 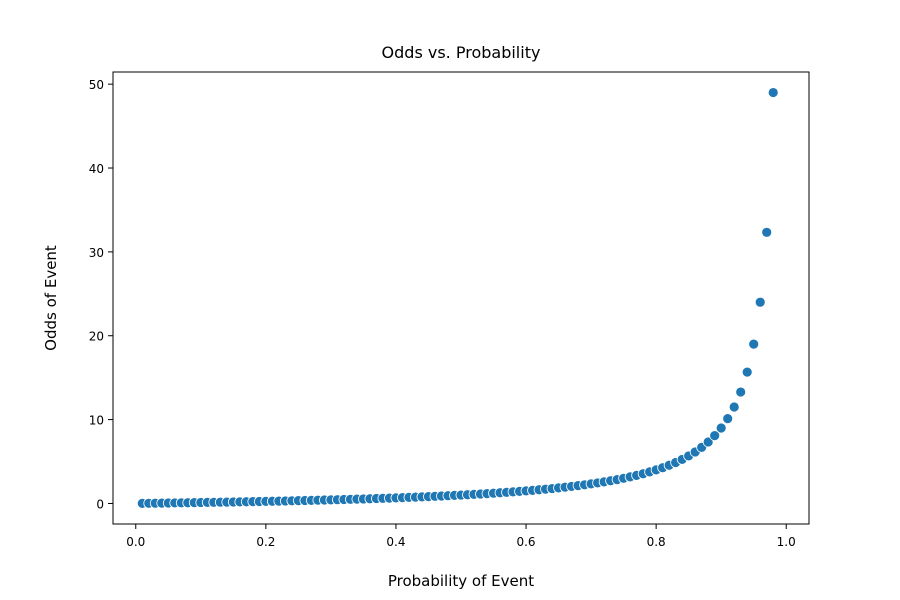 I want to click on x-tick-label: 0.2, so click(x=265, y=542).